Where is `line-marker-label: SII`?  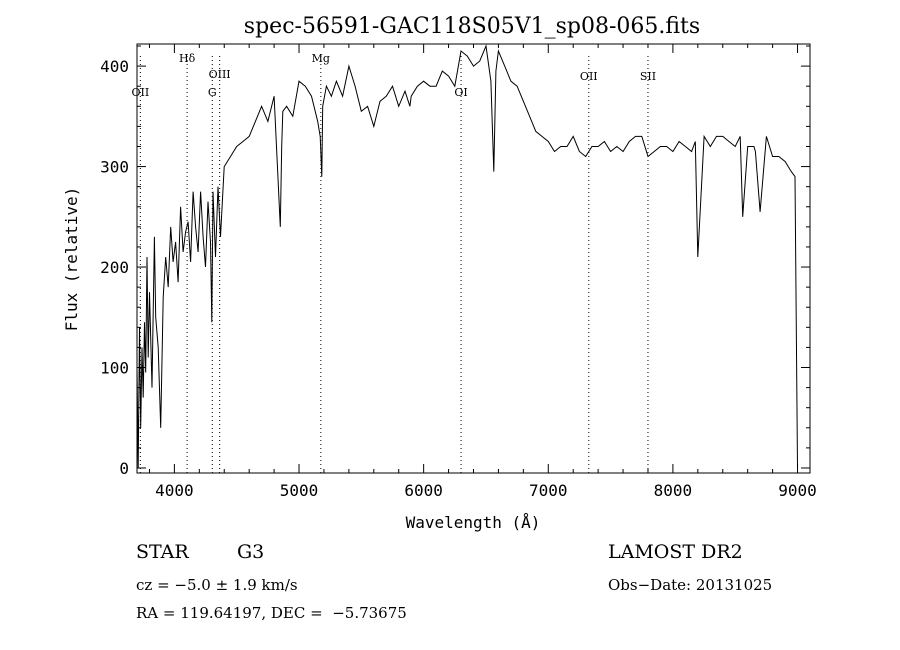 line-marker-label: SII is located at coordinates (648, 76).